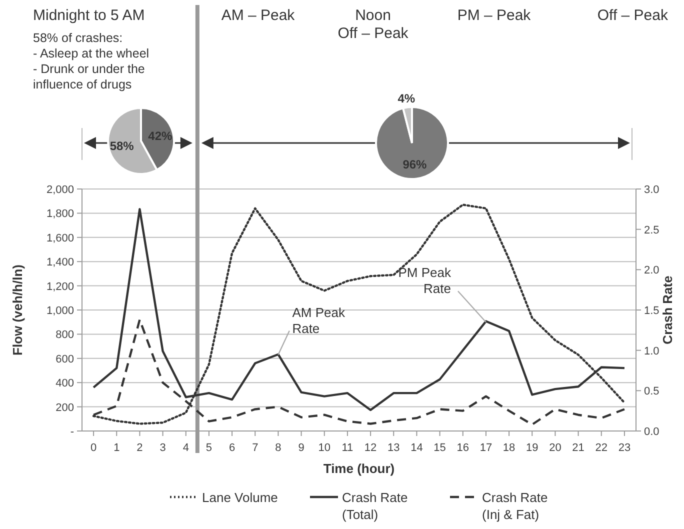 The width and height of the screenshot is (684, 529). I want to click on x-tick-label: 4, so click(185, 448).